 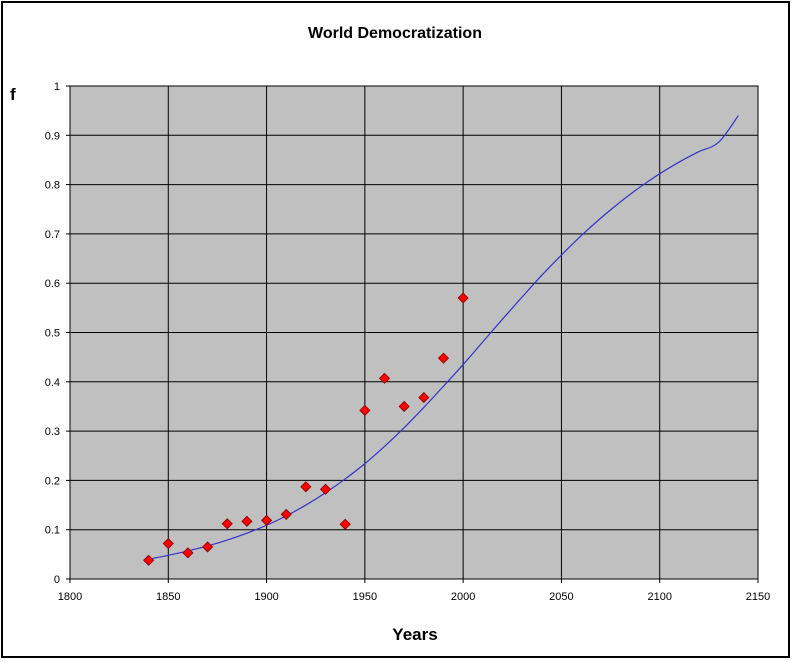 I want to click on y-axis-label: f, so click(x=13, y=94).